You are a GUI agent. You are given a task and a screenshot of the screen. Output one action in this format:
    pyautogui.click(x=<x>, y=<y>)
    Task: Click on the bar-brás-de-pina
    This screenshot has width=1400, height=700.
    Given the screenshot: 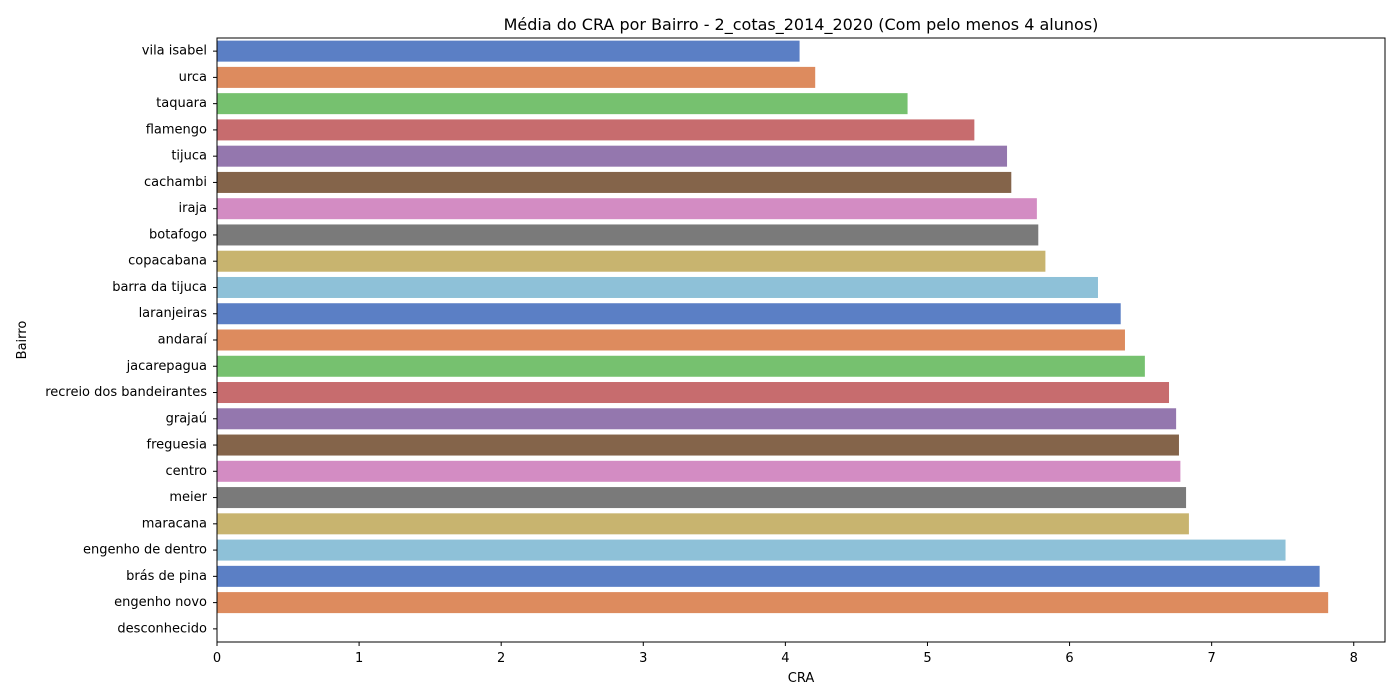 What is the action you would take?
    pyautogui.click(x=768, y=576)
    